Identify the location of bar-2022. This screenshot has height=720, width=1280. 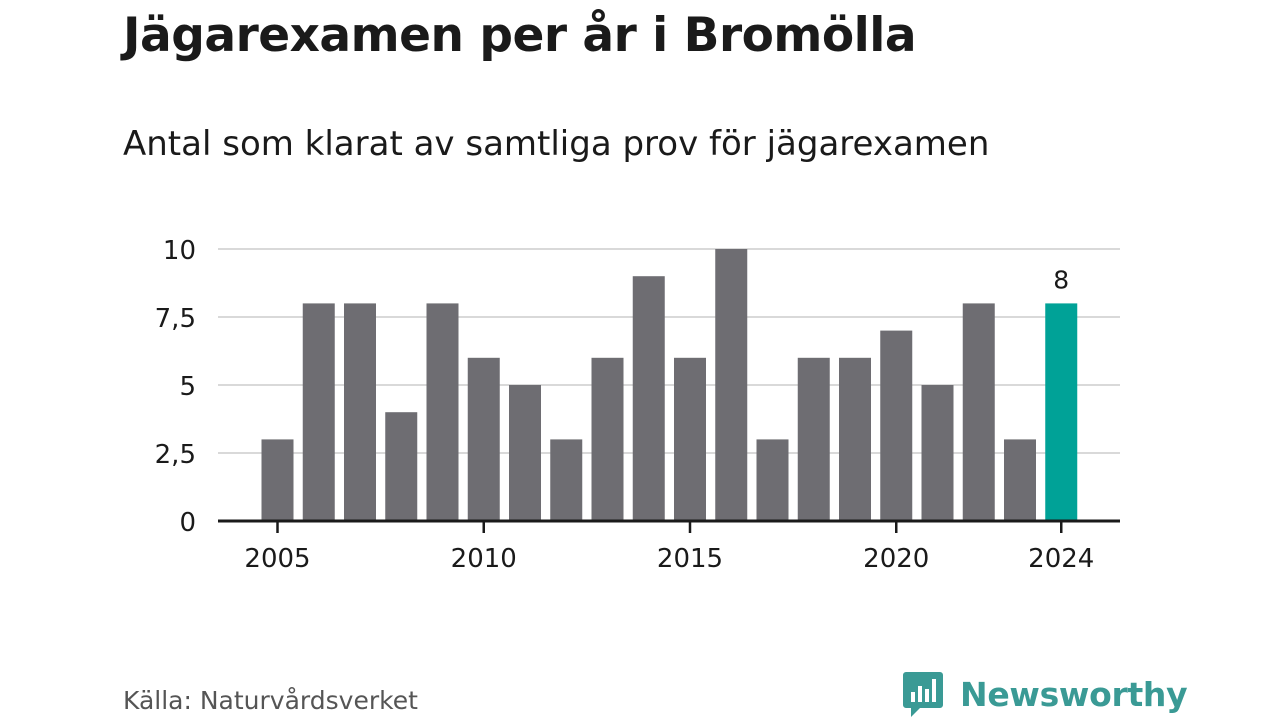
(978, 412).